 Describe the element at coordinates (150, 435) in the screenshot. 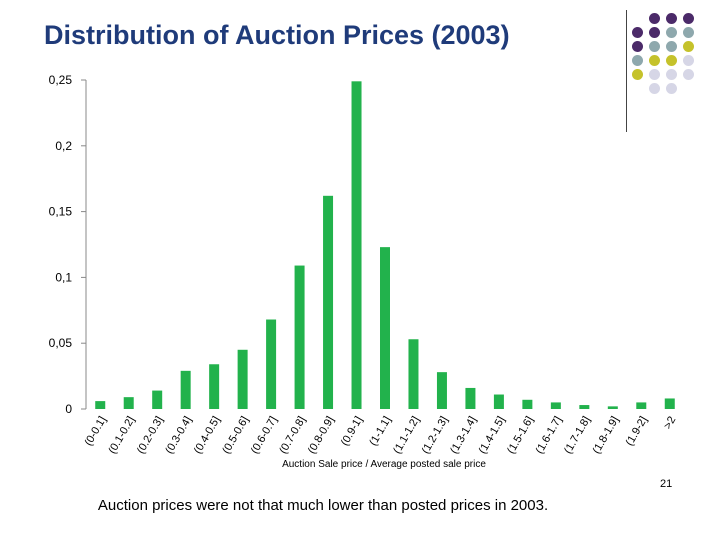

I see `x-tick-label: (0.2-0.3]` at that location.